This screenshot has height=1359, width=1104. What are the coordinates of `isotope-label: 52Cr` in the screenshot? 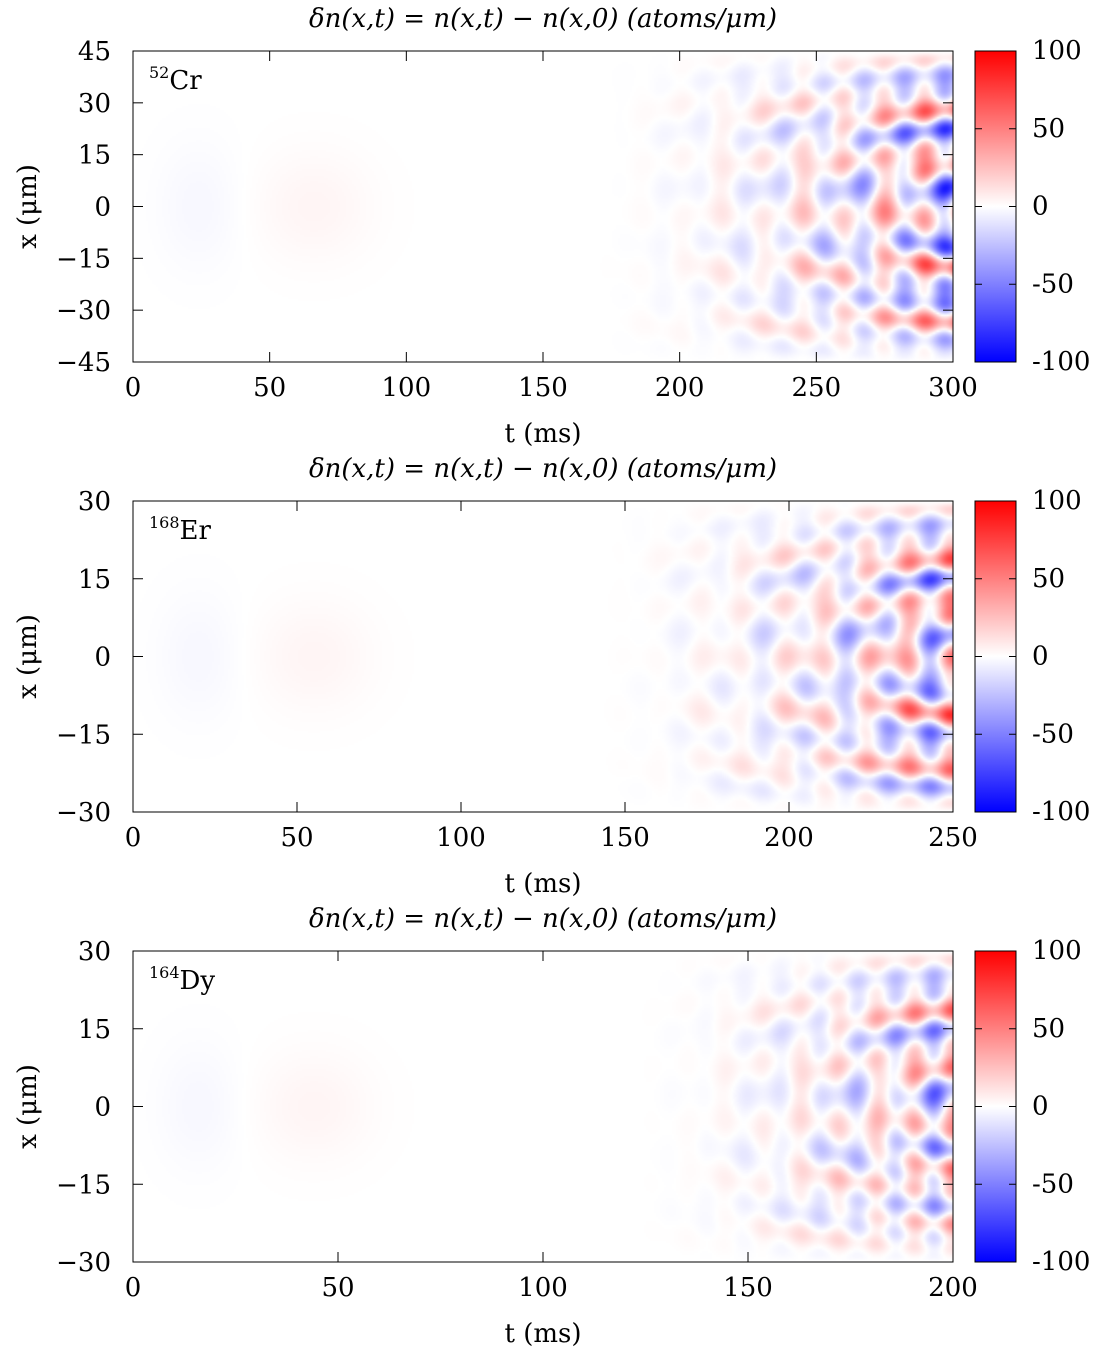 It's located at (175, 79).